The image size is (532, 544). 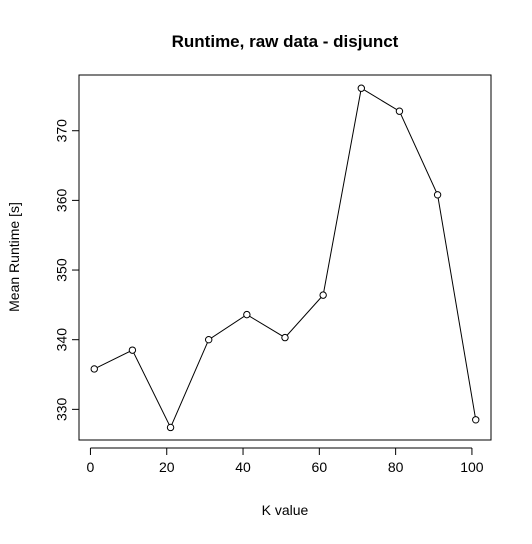 I want to click on x-axis-label: K value, so click(x=285, y=510).